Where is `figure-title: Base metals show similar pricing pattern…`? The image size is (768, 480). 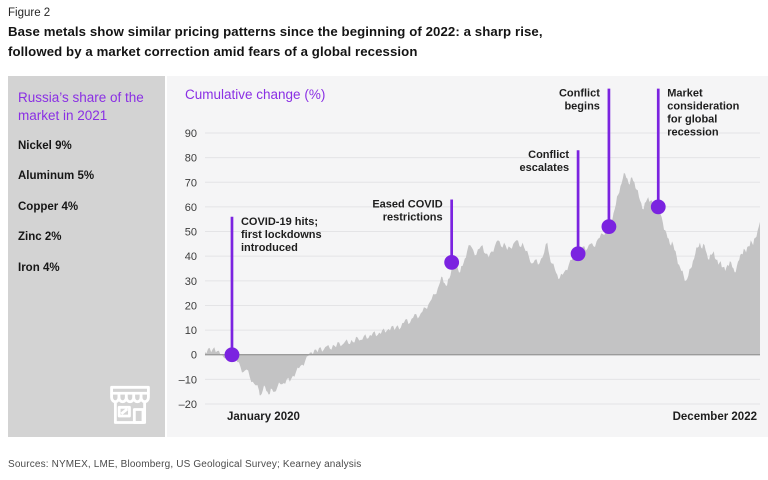 figure-title: Base metals show similar pricing pattern… is located at coordinates (275, 42).